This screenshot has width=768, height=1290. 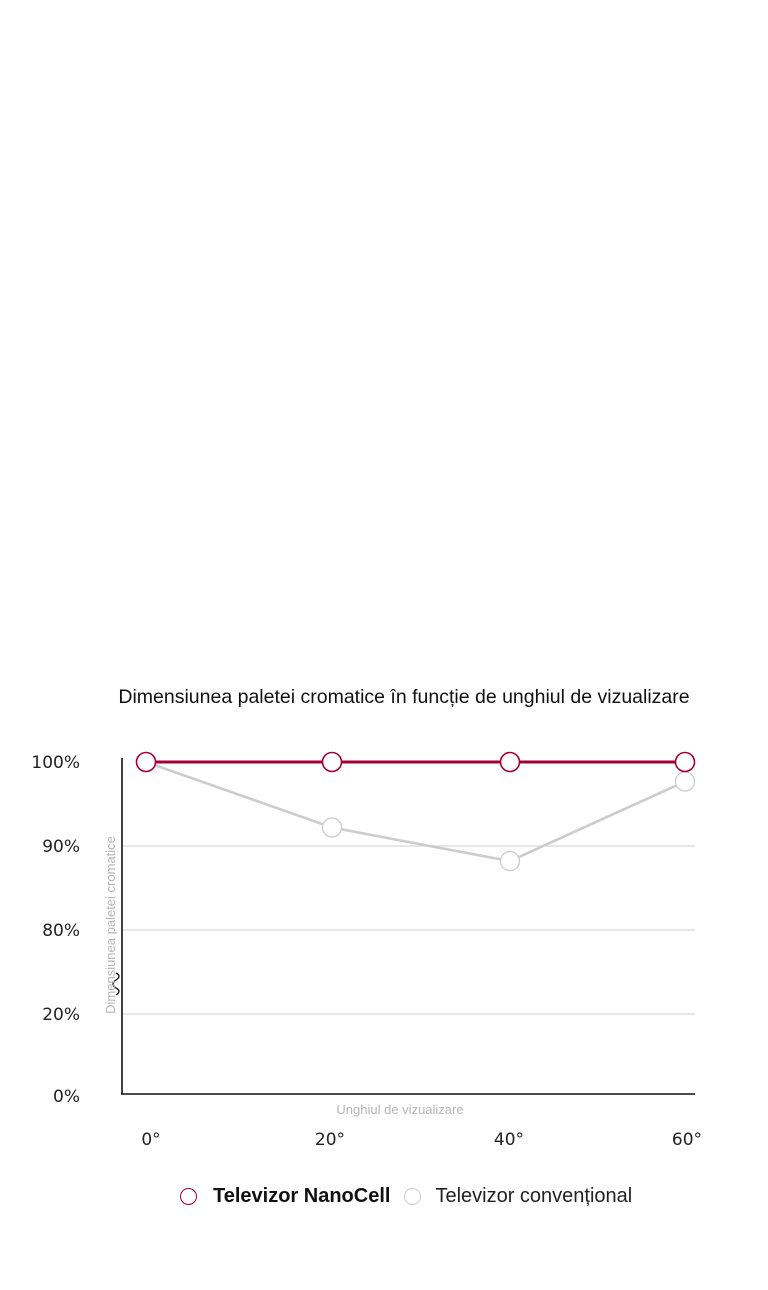 What do you see at coordinates (302, 1196) in the screenshot?
I see `legend-label-nanocell: Televizor NanoCell` at bounding box center [302, 1196].